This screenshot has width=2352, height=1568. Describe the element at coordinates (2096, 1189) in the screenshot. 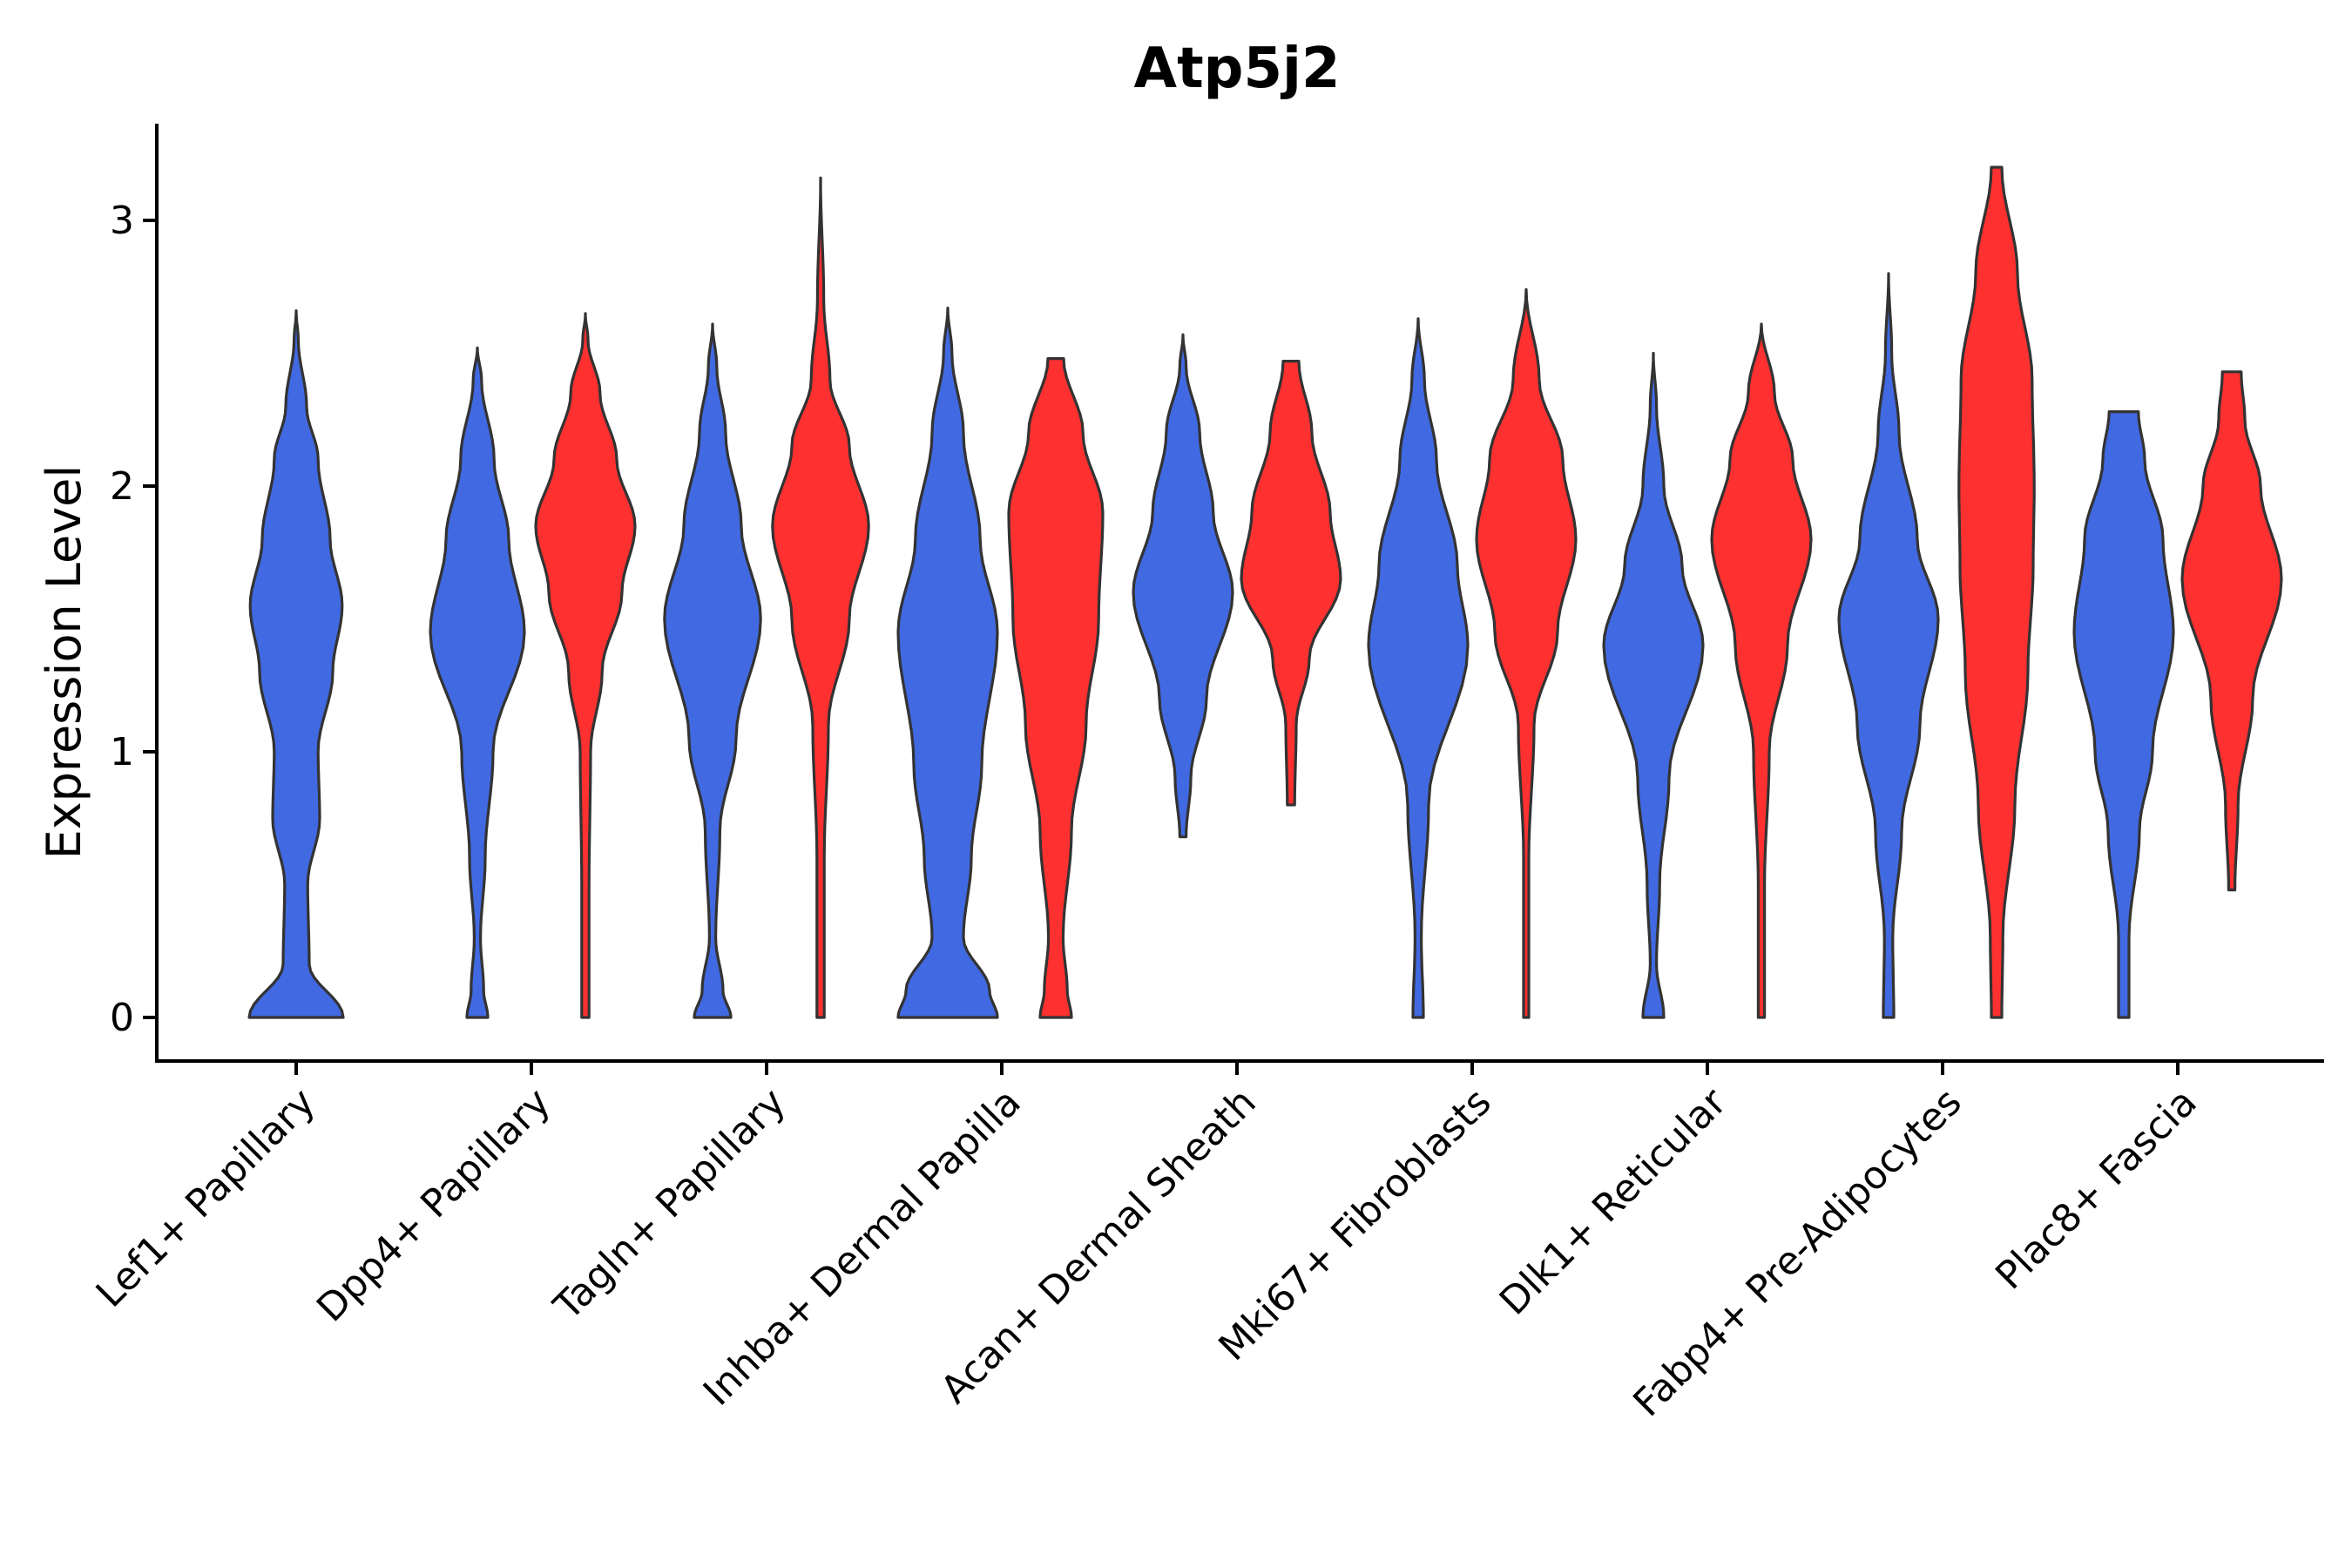

I see `x-tick-label: Plac8+ Fascia` at that location.